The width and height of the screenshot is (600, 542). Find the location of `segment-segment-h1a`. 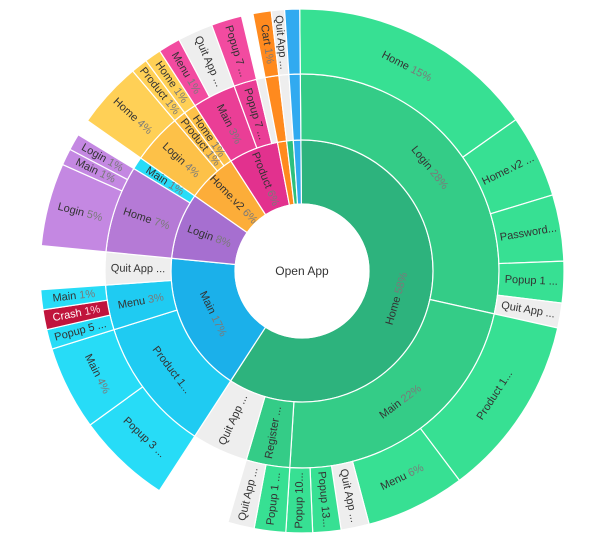

segment-segment-h1a is located at coordinates (292, 42).